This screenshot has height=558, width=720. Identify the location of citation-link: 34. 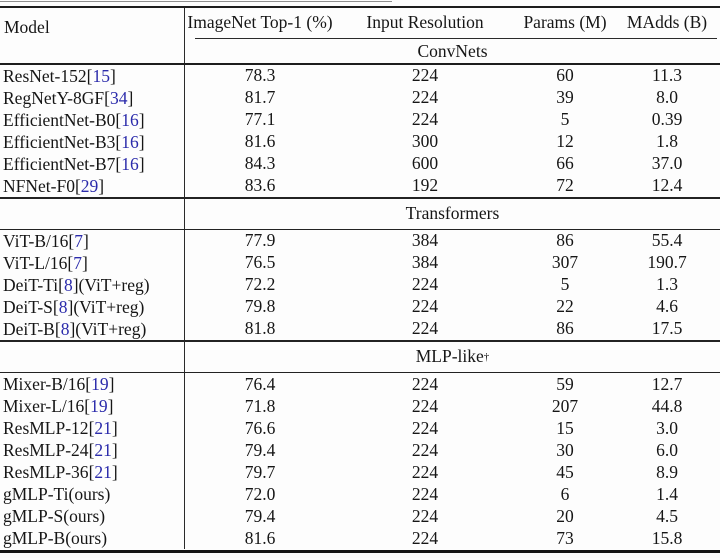
(118, 97).